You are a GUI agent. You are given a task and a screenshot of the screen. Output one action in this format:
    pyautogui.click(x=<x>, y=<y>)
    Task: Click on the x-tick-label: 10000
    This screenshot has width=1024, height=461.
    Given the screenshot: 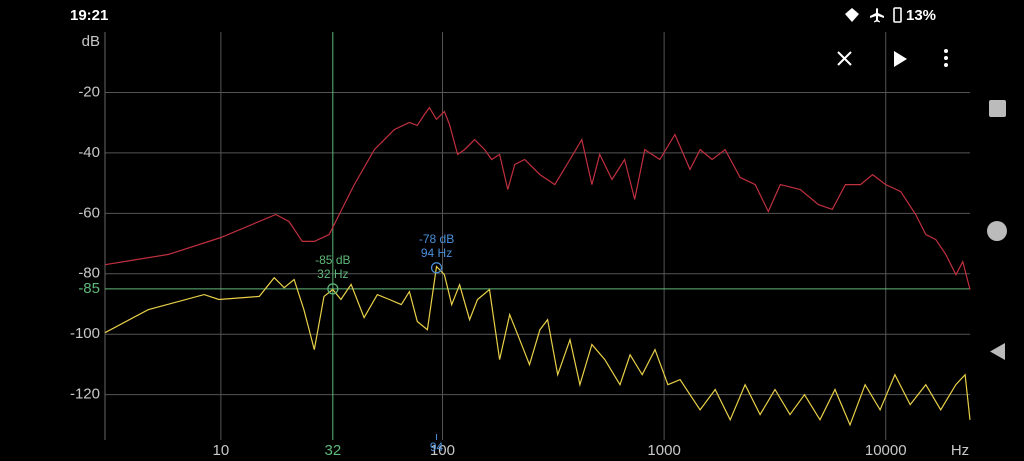 What is the action you would take?
    pyautogui.click(x=886, y=450)
    